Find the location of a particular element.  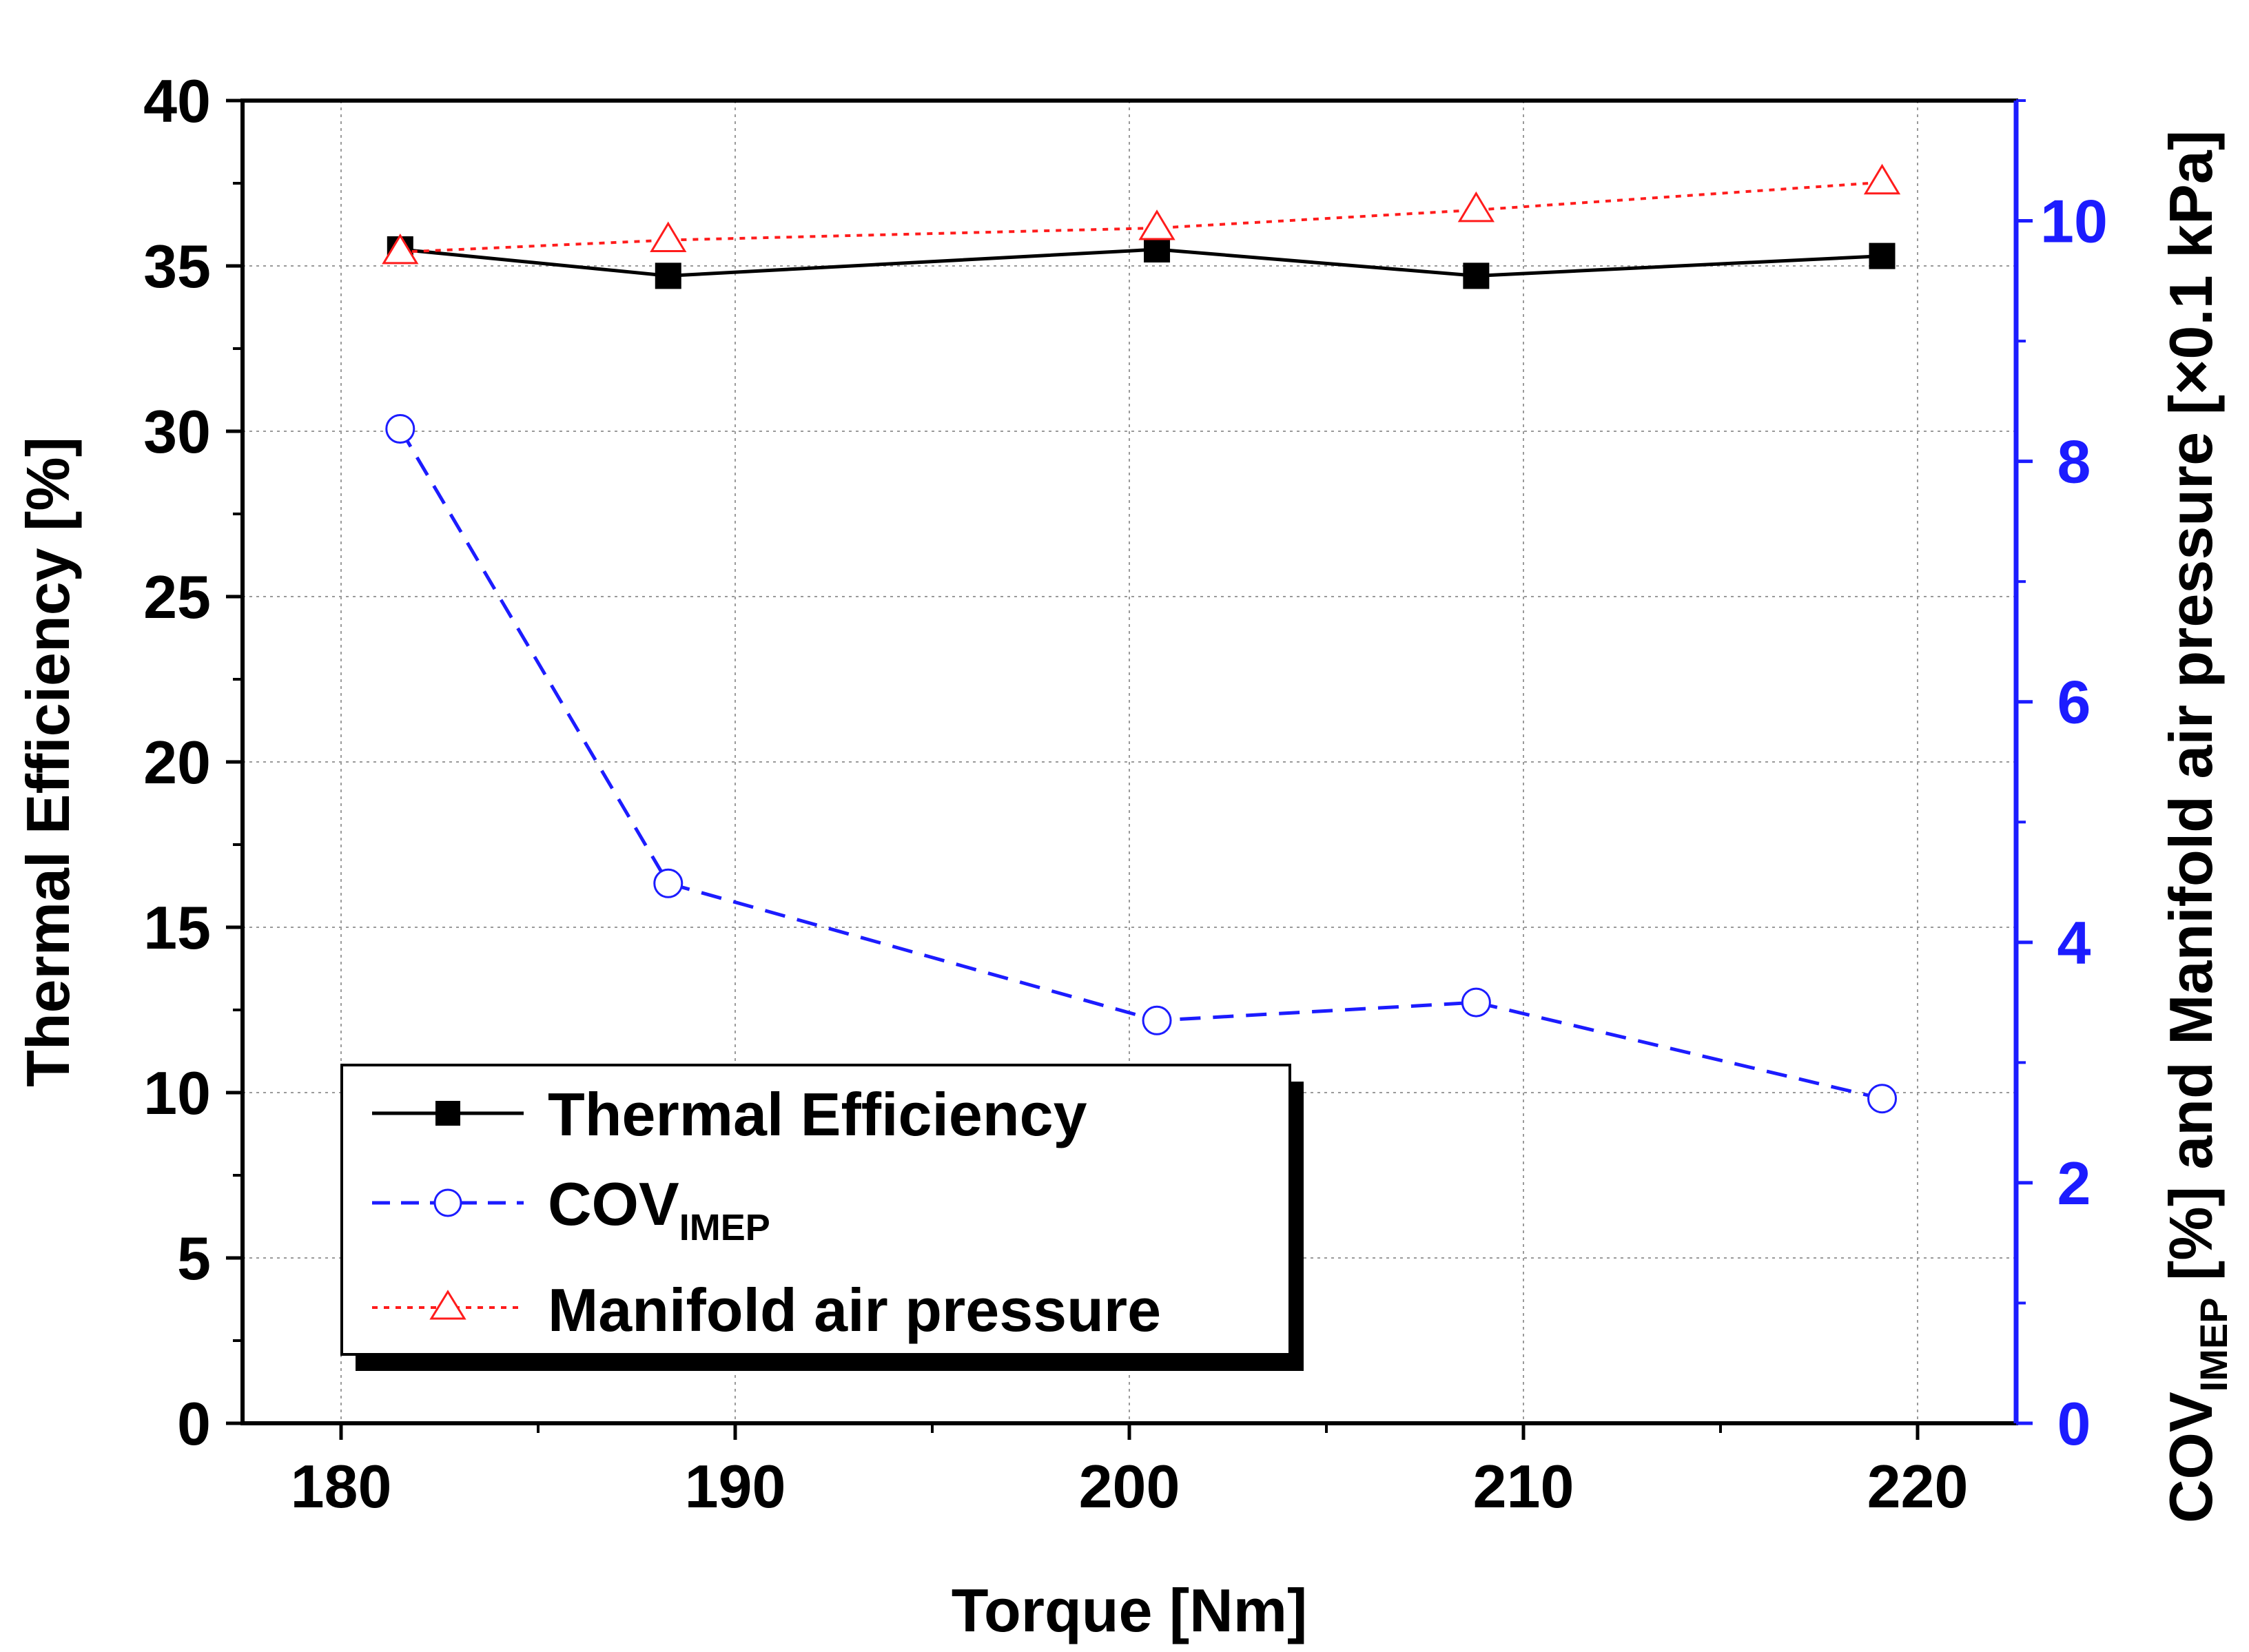

y-axis-ticks: 0 5 10 15 20 25 30 35 40 is located at coordinates (193, 762).